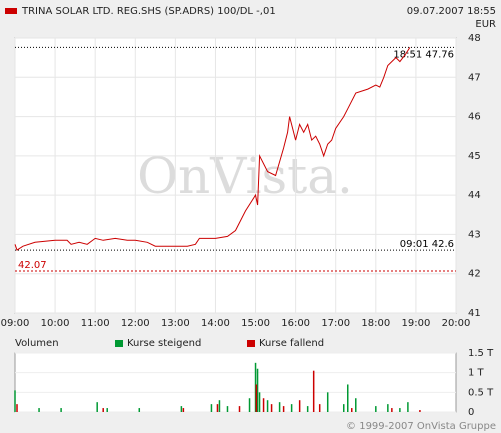  What do you see at coordinates (427, 244) in the screenshot?
I see `annotation: 09:01 42.6` at bounding box center [427, 244].